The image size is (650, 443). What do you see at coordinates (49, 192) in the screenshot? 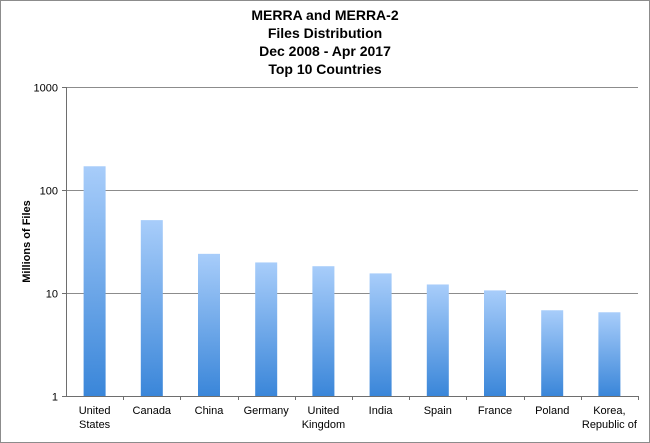
I see `y-tick-label: 100` at bounding box center [49, 192].